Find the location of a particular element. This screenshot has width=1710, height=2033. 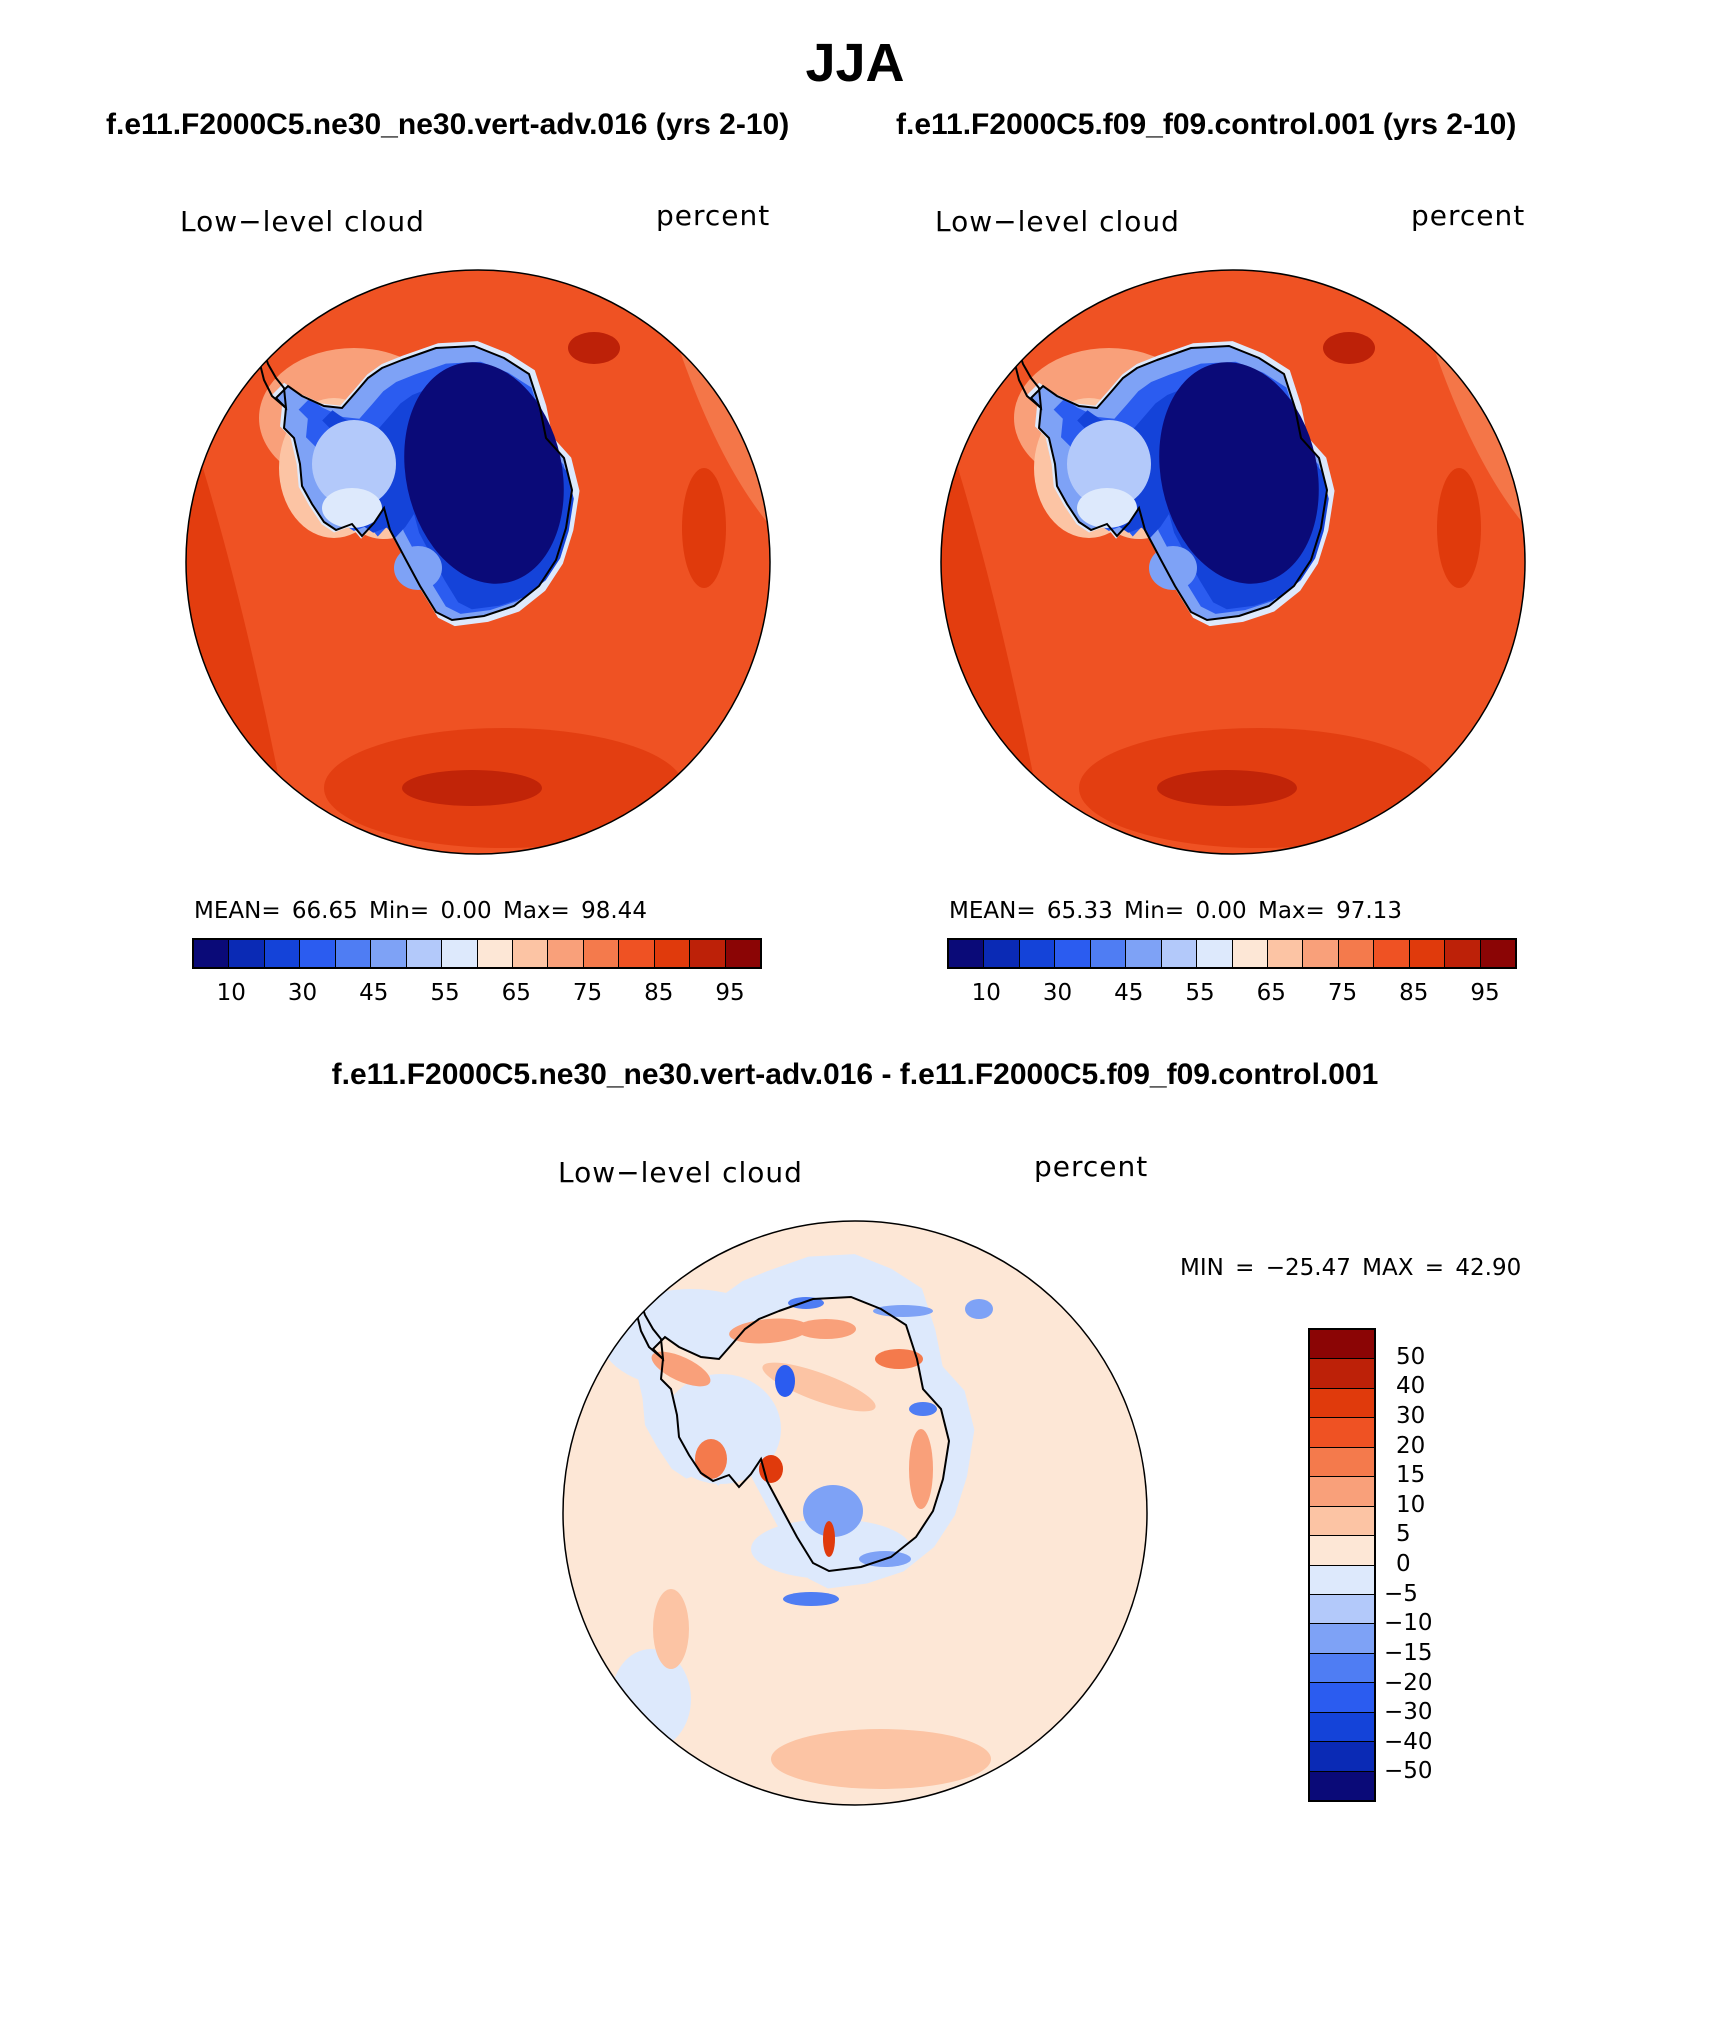

colorbar-tick-label: −5 is located at coordinates (1401, 1593).